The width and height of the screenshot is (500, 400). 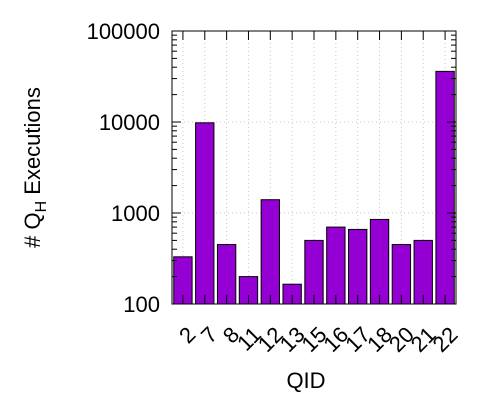 What do you see at coordinates (135, 213) in the screenshot?
I see `y-tick-label: 1000` at bounding box center [135, 213].